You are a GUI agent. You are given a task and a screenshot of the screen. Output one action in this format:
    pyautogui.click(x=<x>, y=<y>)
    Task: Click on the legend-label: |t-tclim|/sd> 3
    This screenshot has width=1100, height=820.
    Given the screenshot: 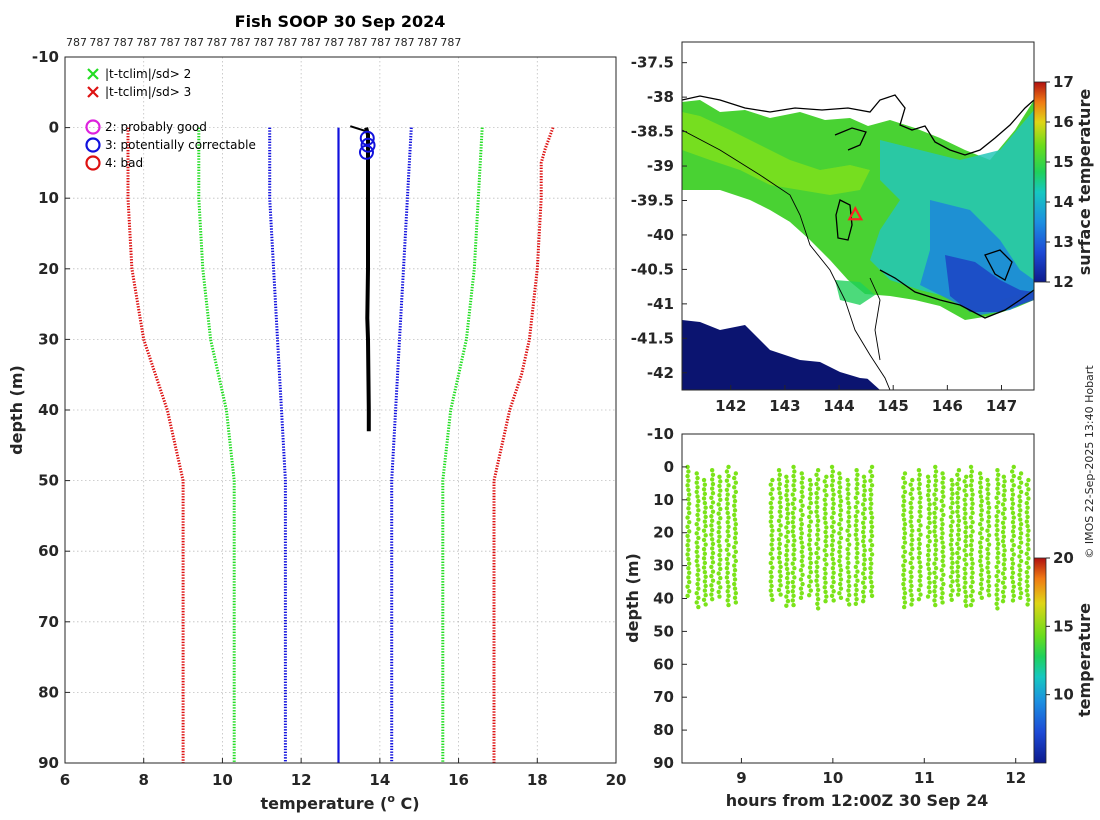 What is the action you would take?
    pyautogui.click(x=148, y=92)
    